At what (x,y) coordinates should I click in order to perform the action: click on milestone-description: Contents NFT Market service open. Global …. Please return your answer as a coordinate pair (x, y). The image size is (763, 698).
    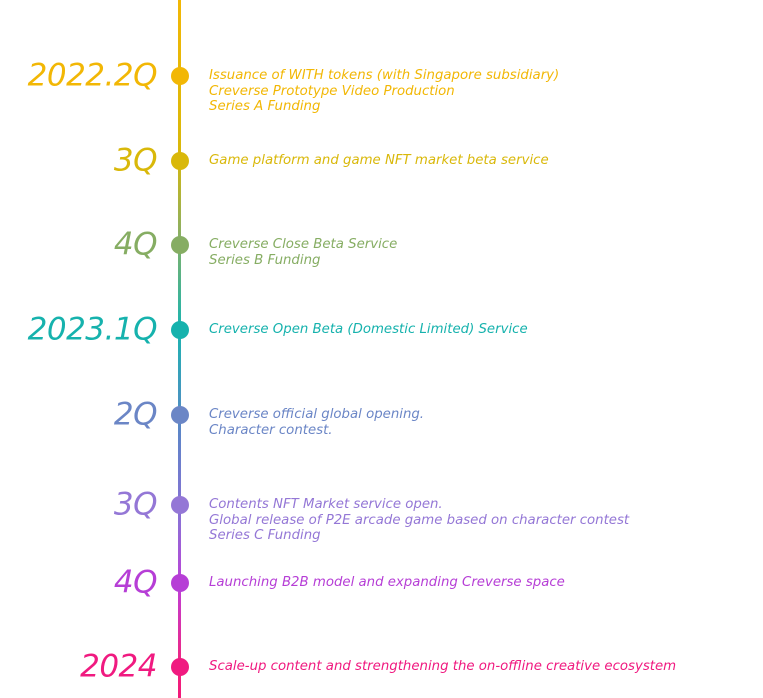
    Looking at the image, I should click on (419, 520).